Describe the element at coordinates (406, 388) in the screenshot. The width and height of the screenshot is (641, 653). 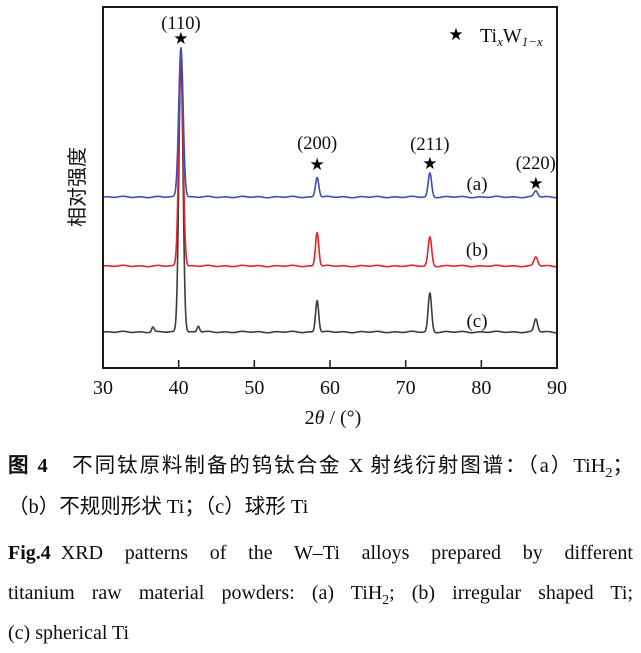
I see `x-tick-label-70: 70` at that location.